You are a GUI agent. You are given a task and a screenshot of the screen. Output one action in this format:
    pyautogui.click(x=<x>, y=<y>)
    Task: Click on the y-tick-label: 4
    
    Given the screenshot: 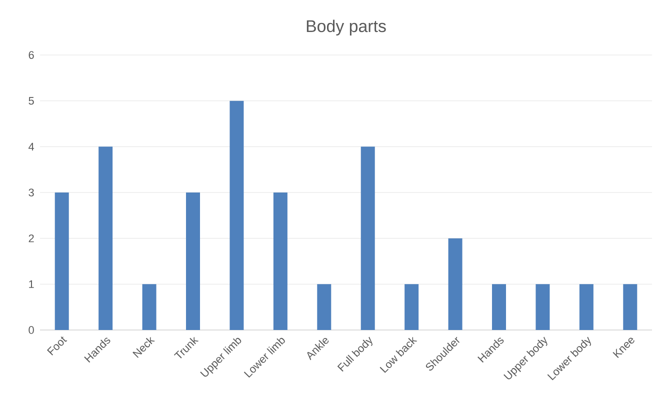 What is the action you would take?
    pyautogui.click(x=31, y=146)
    